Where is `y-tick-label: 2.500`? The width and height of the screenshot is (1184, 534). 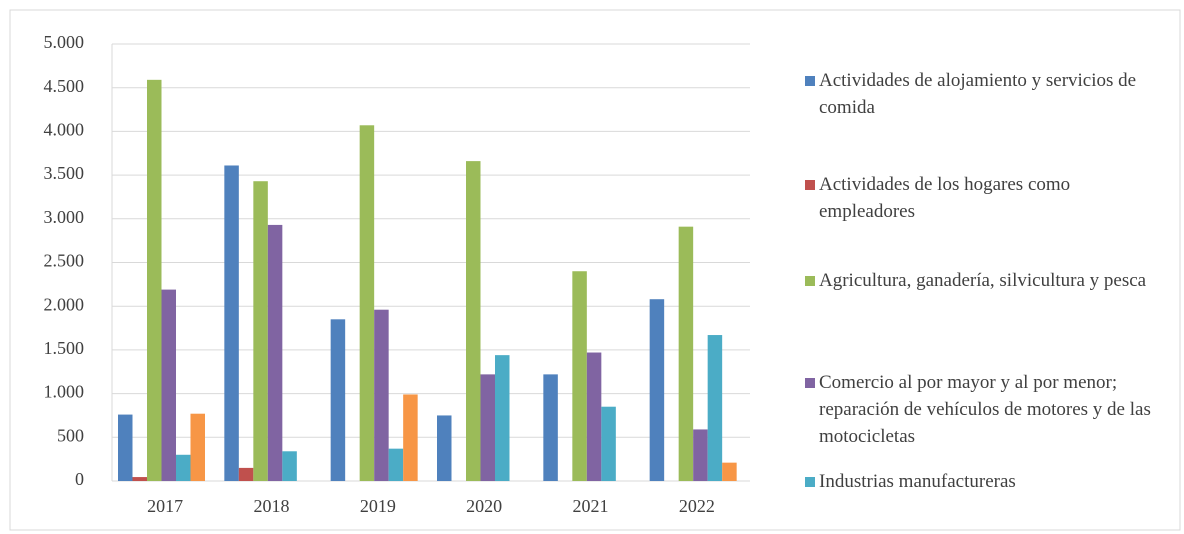 y-tick-label: 2.500 is located at coordinates (64, 261).